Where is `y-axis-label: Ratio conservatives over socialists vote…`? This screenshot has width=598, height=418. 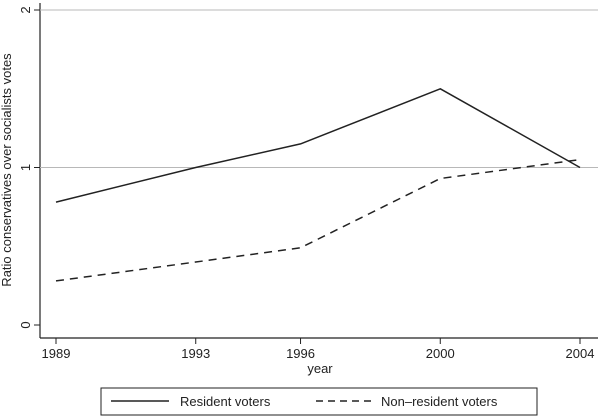
y-axis-label: Ratio conservatives over socialists vote… is located at coordinates (7, 170).